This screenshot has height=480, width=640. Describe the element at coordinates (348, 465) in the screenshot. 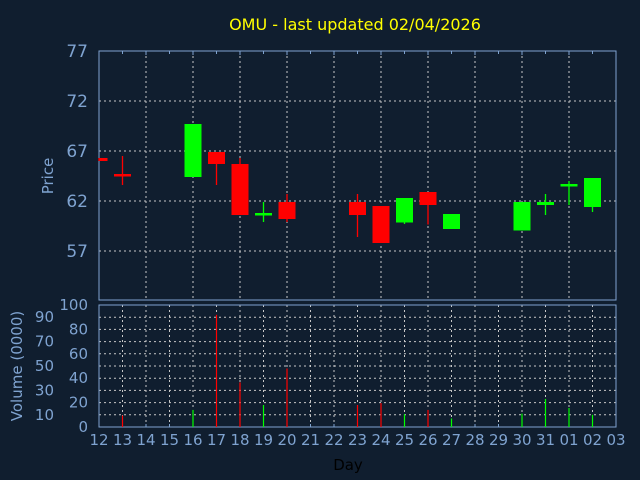

I see `x-axis-label: Day` at that location.